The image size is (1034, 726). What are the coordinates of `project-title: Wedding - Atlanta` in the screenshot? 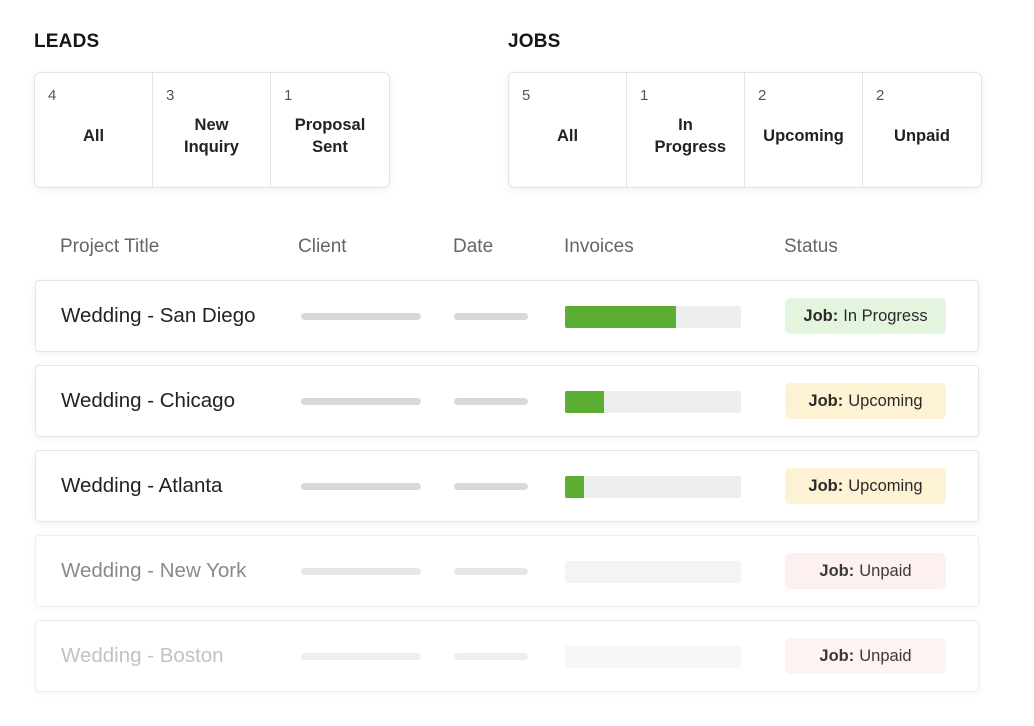 It's located at (142, 485).